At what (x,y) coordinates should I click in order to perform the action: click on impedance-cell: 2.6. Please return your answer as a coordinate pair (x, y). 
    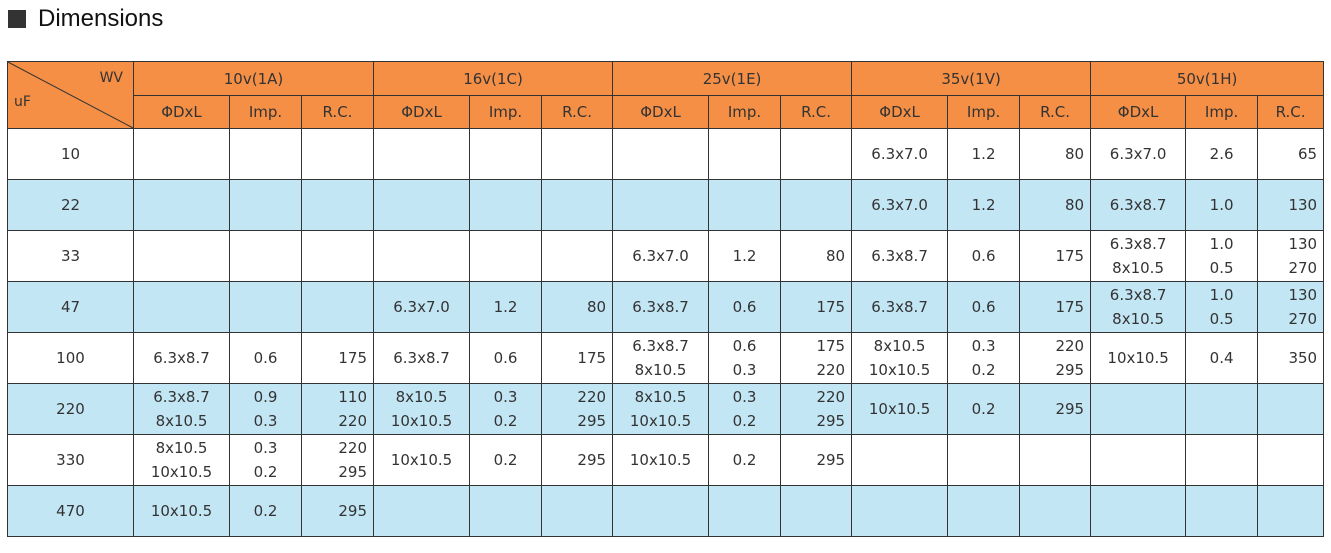
    Looking at the image, I should click on (1222, 154).